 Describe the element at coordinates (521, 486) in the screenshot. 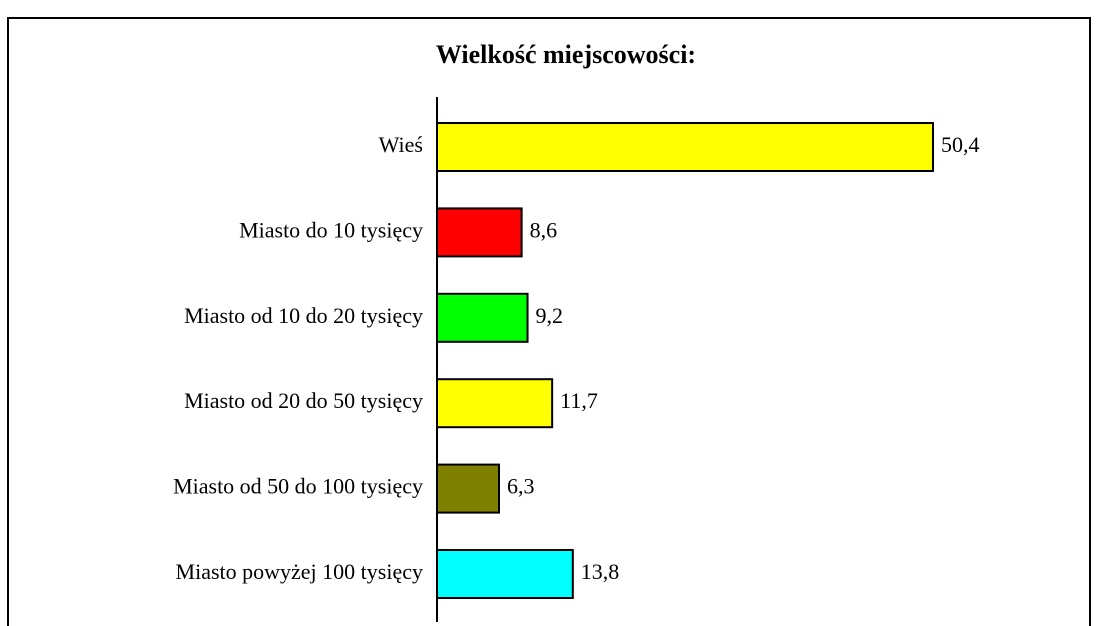

I see `value-label: 6,3` at that location.